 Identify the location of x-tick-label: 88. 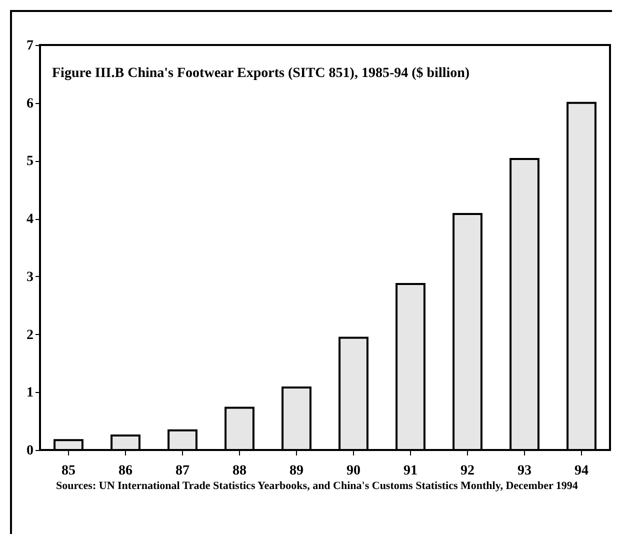
(239, 471).